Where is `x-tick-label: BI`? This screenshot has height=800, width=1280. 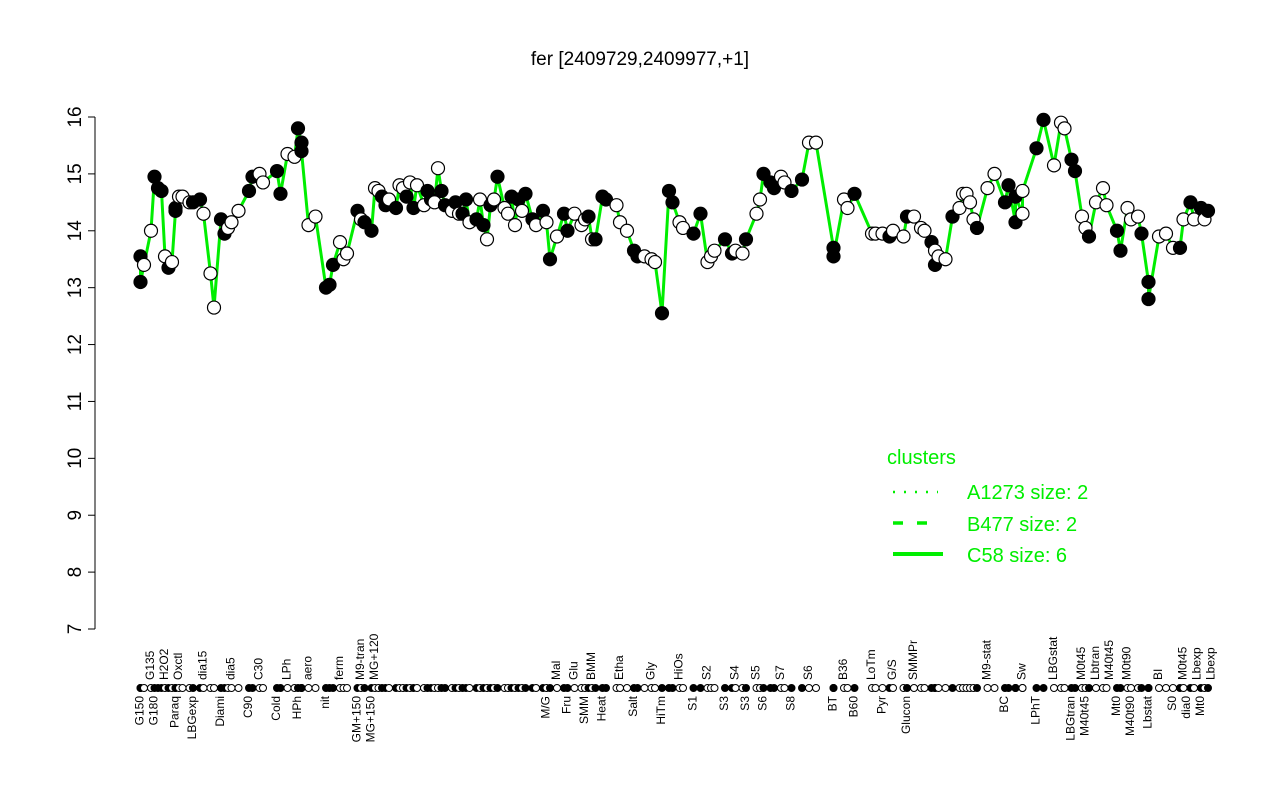
x-tick-label: BI is located at coordinates (1158, 674).